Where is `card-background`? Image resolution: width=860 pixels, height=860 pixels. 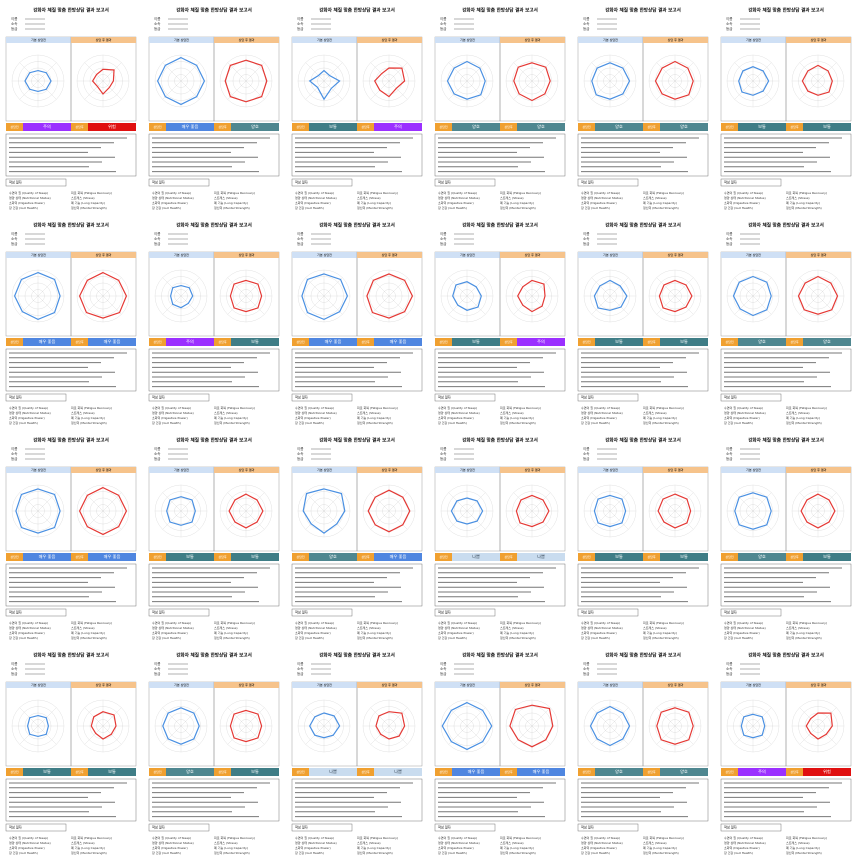 card-background is located at coordinates (213, 751).